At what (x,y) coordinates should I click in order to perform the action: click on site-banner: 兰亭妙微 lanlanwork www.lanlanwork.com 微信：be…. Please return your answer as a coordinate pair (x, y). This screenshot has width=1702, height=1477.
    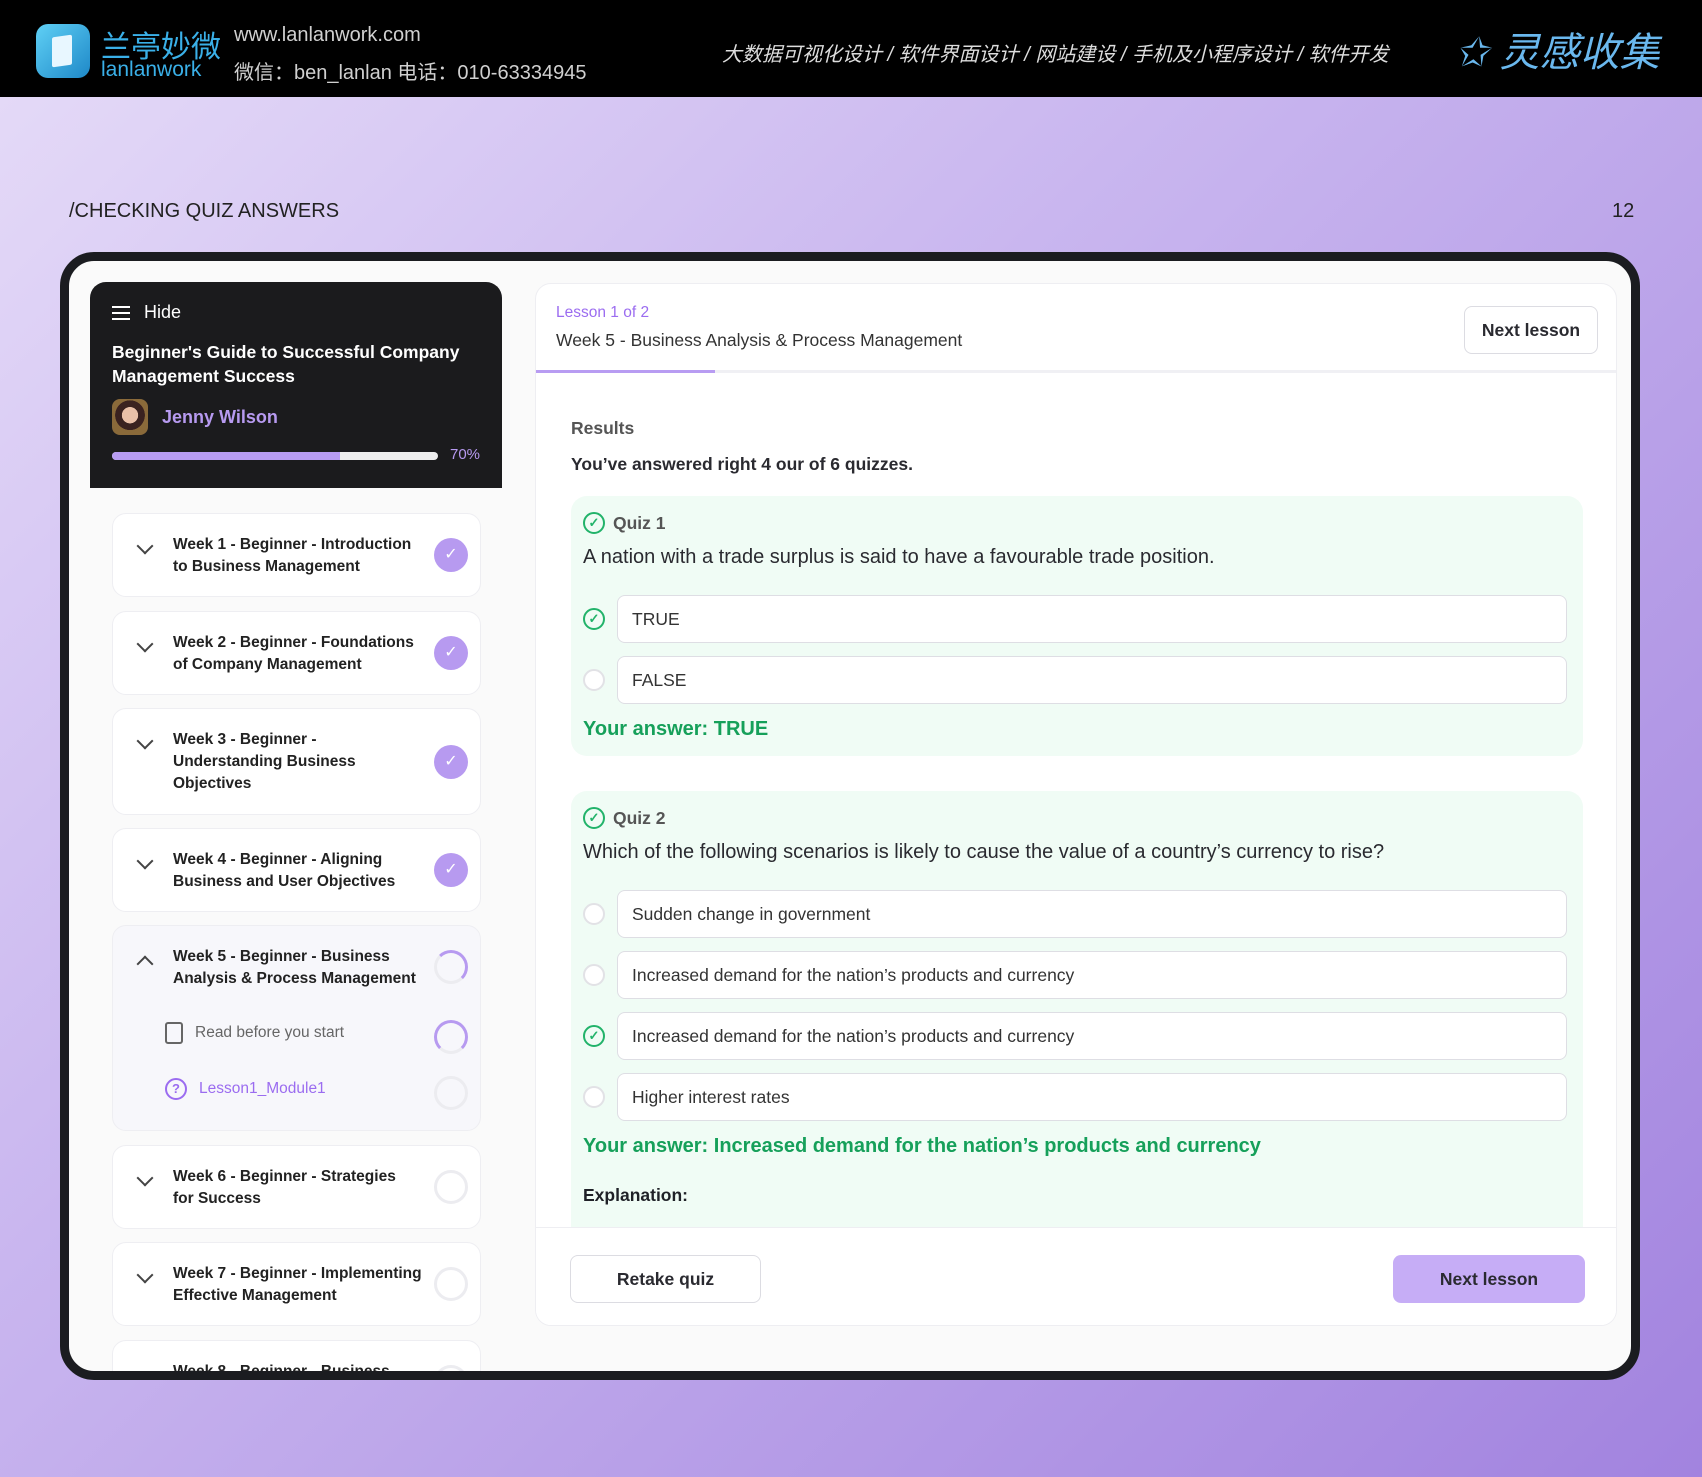
    Looking at the image, I should click on (851, 48).